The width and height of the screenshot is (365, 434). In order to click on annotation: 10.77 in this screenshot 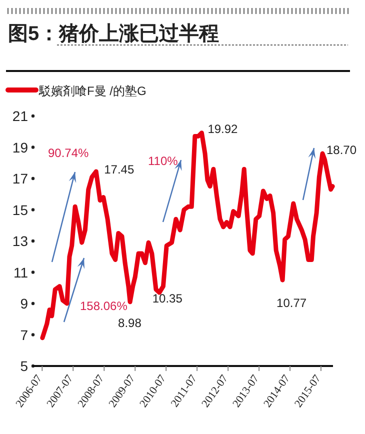, I will do `click(291, 303)`.